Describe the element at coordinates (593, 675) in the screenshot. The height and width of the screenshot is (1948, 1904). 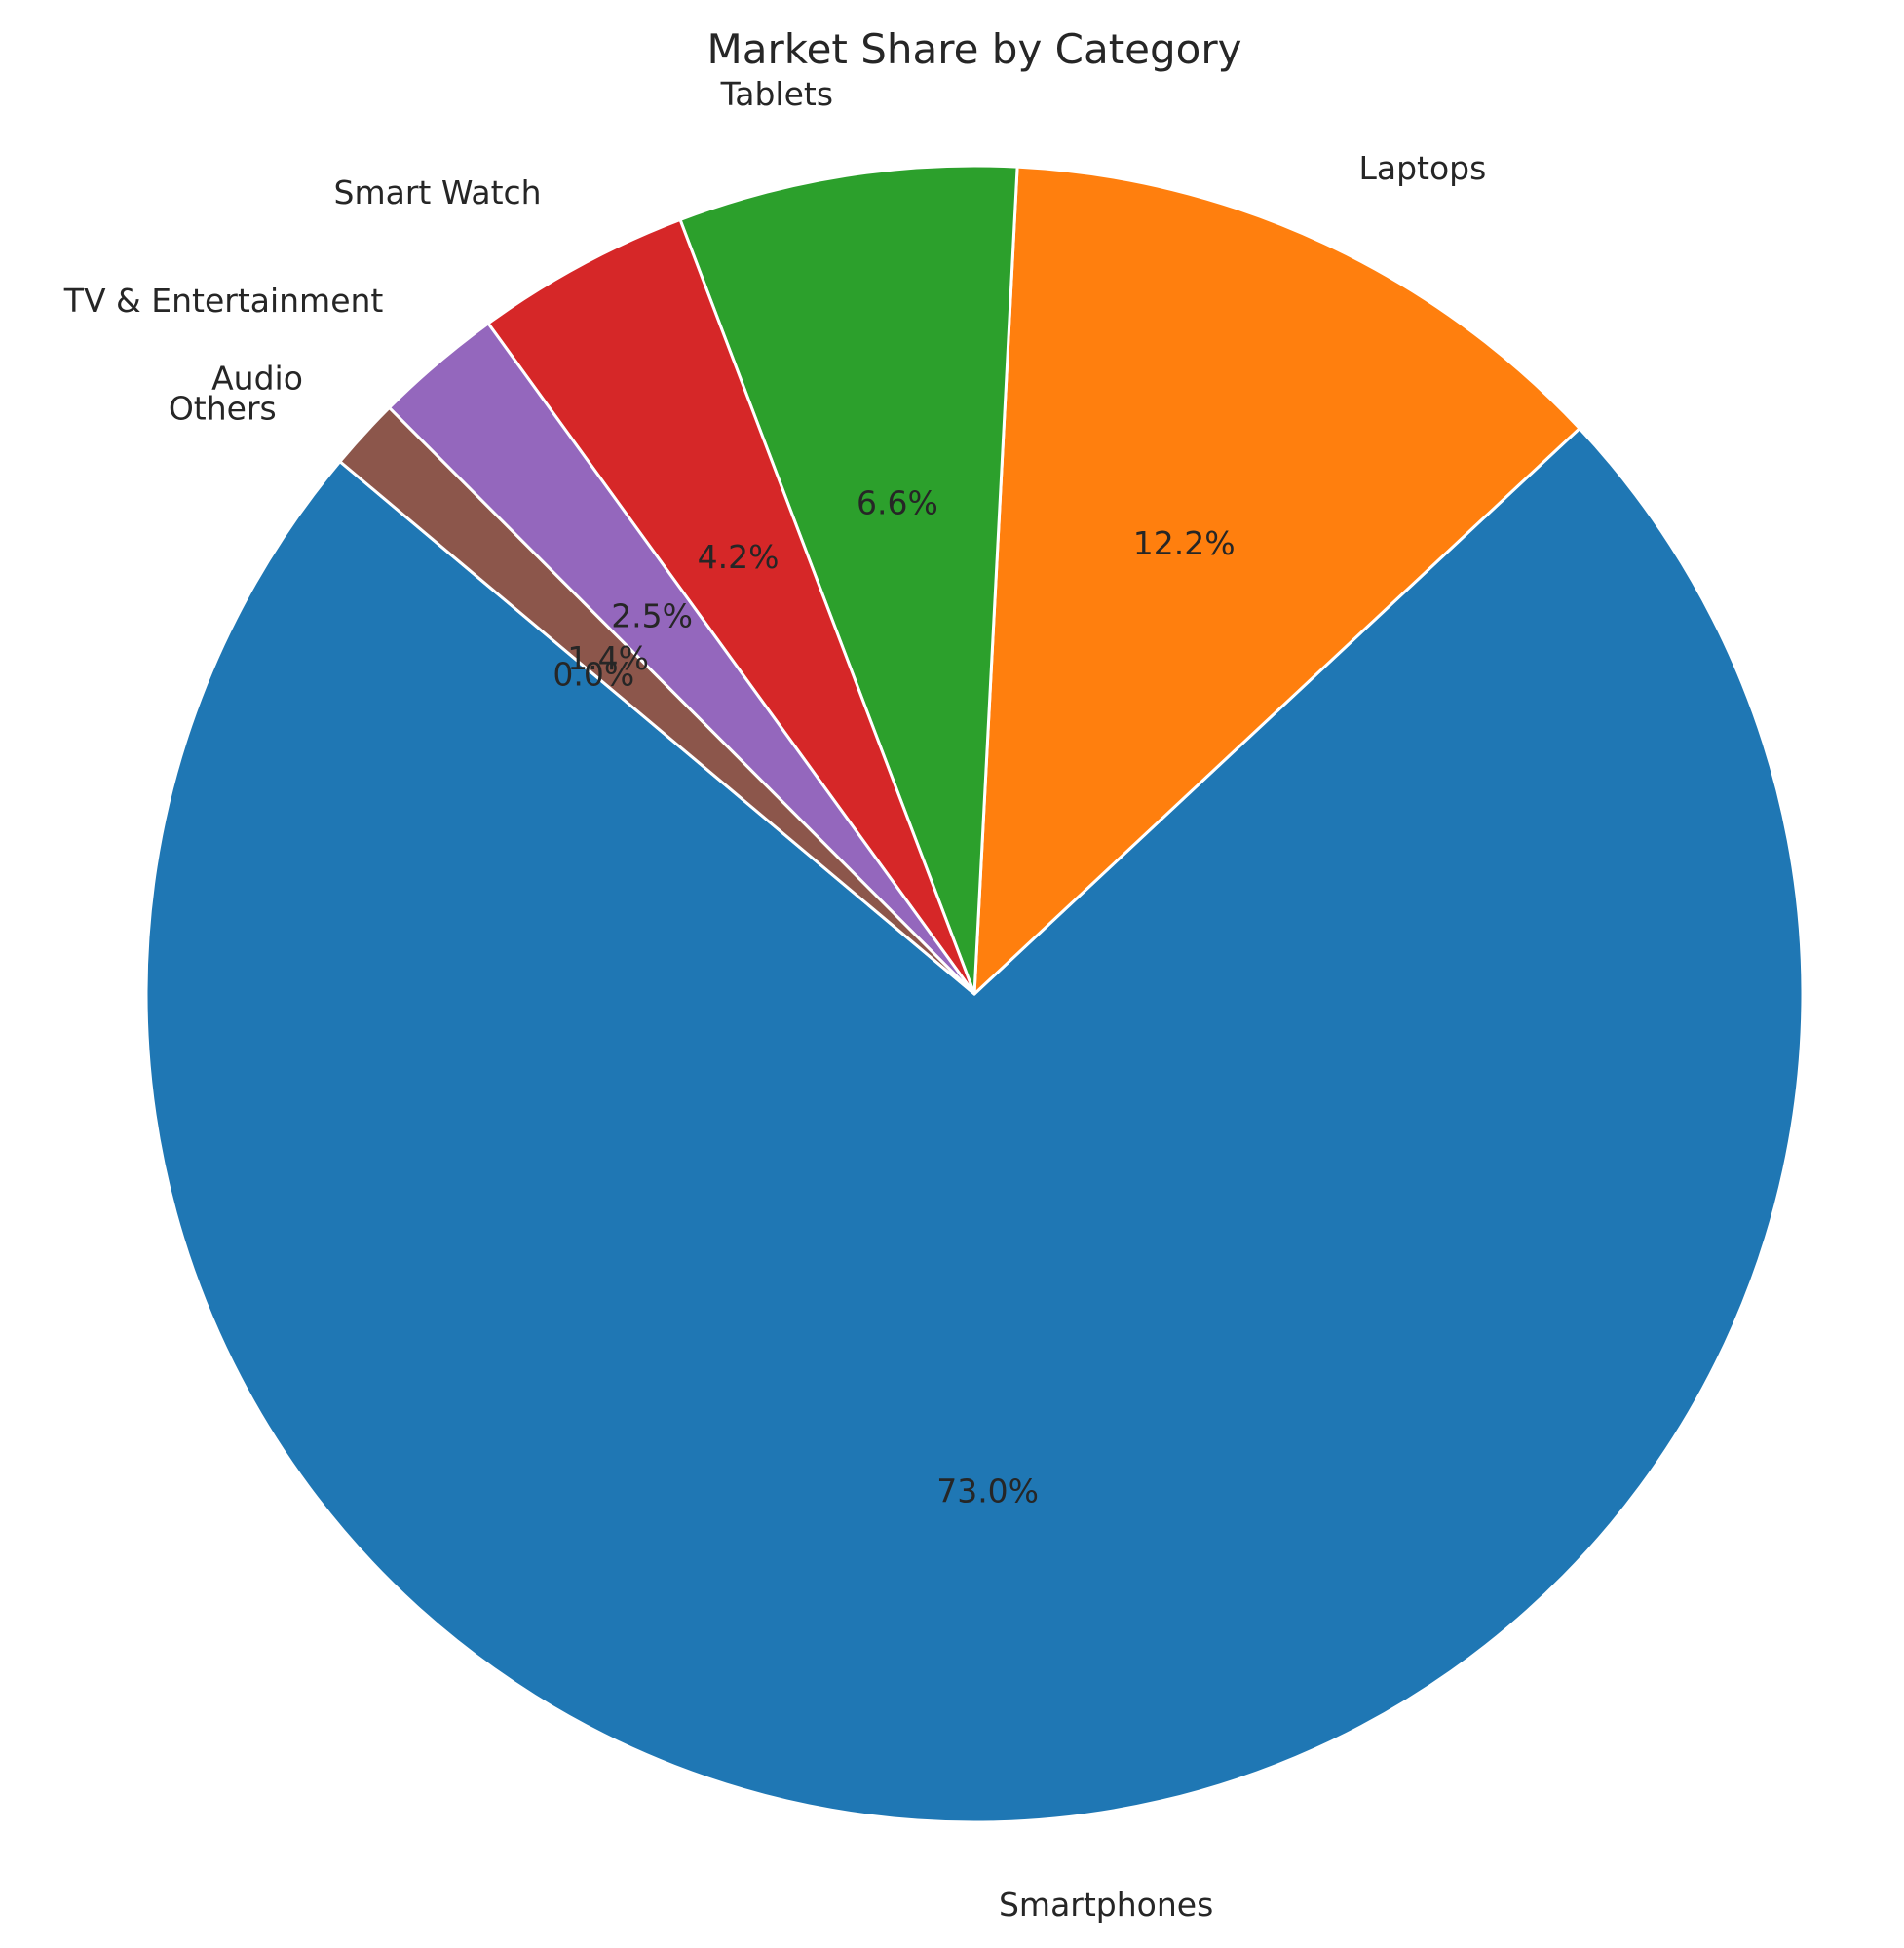
I see `percent-label-others: 0.0%` at that location.